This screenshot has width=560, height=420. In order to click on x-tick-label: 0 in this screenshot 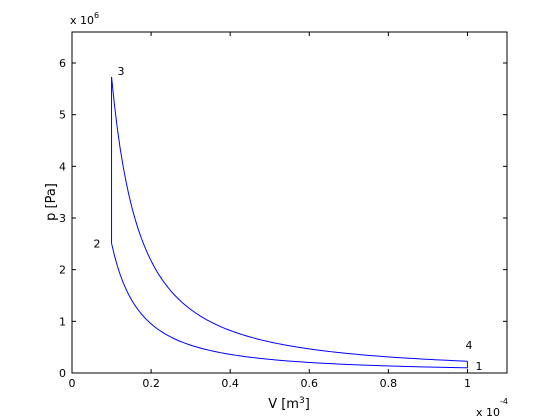, I will do `click(72, 383)`.